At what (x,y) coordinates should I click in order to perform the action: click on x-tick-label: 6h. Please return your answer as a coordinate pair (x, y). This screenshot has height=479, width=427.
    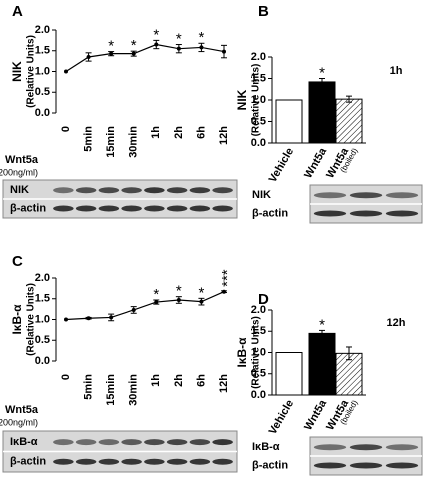
    Looking at the image, I should click on (201, 380).